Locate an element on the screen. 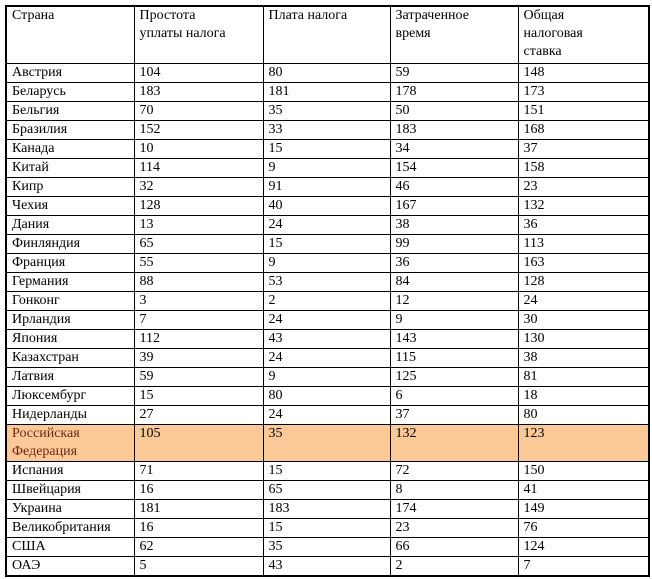 The width and height of the screenshot is (652, 579). value-cell: 16 is located at coordinates (198, 489).